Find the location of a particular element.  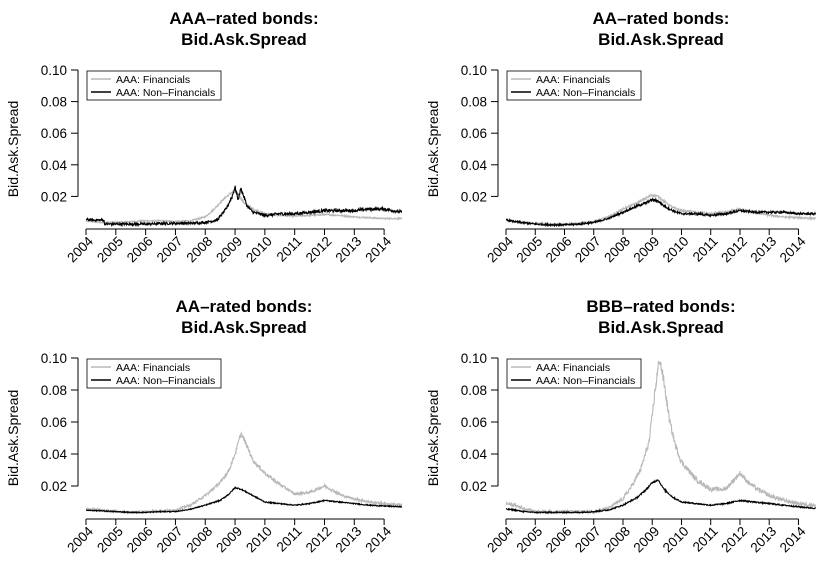

chart-title: BBB–rated bonds: is located at coordinates (660, 306).